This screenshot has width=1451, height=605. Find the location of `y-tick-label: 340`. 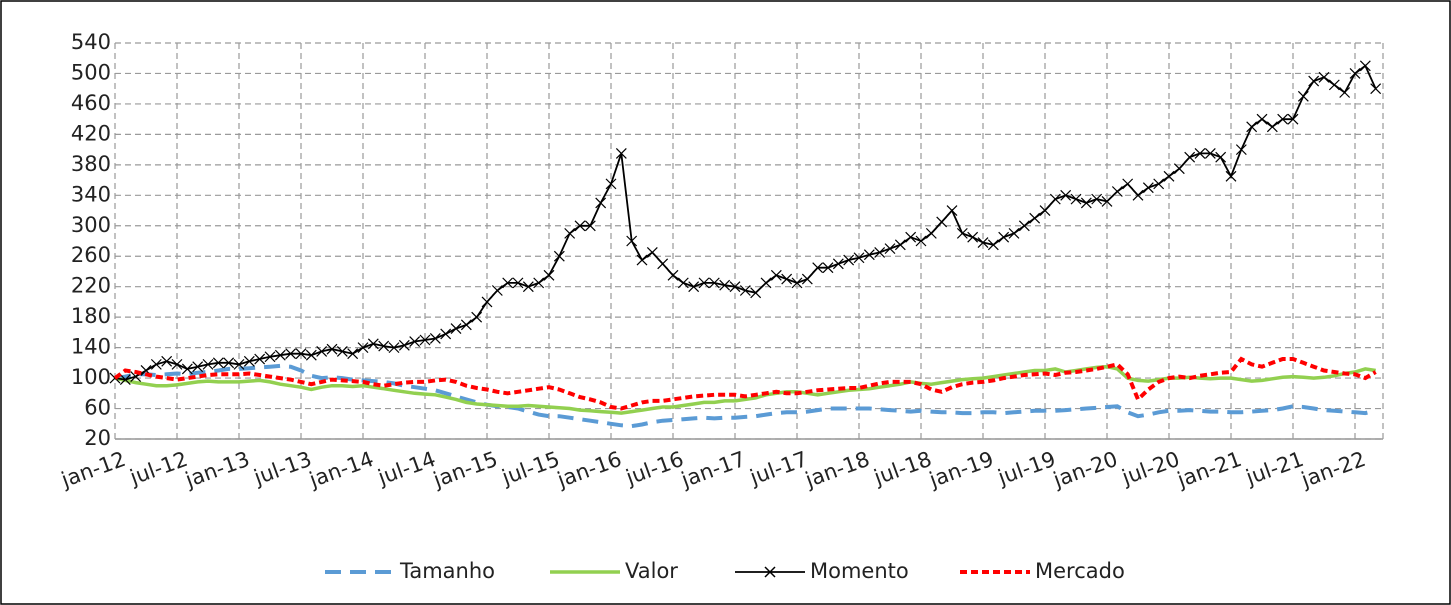

y-tick-label: 340 is located at coordinates (91, 194).